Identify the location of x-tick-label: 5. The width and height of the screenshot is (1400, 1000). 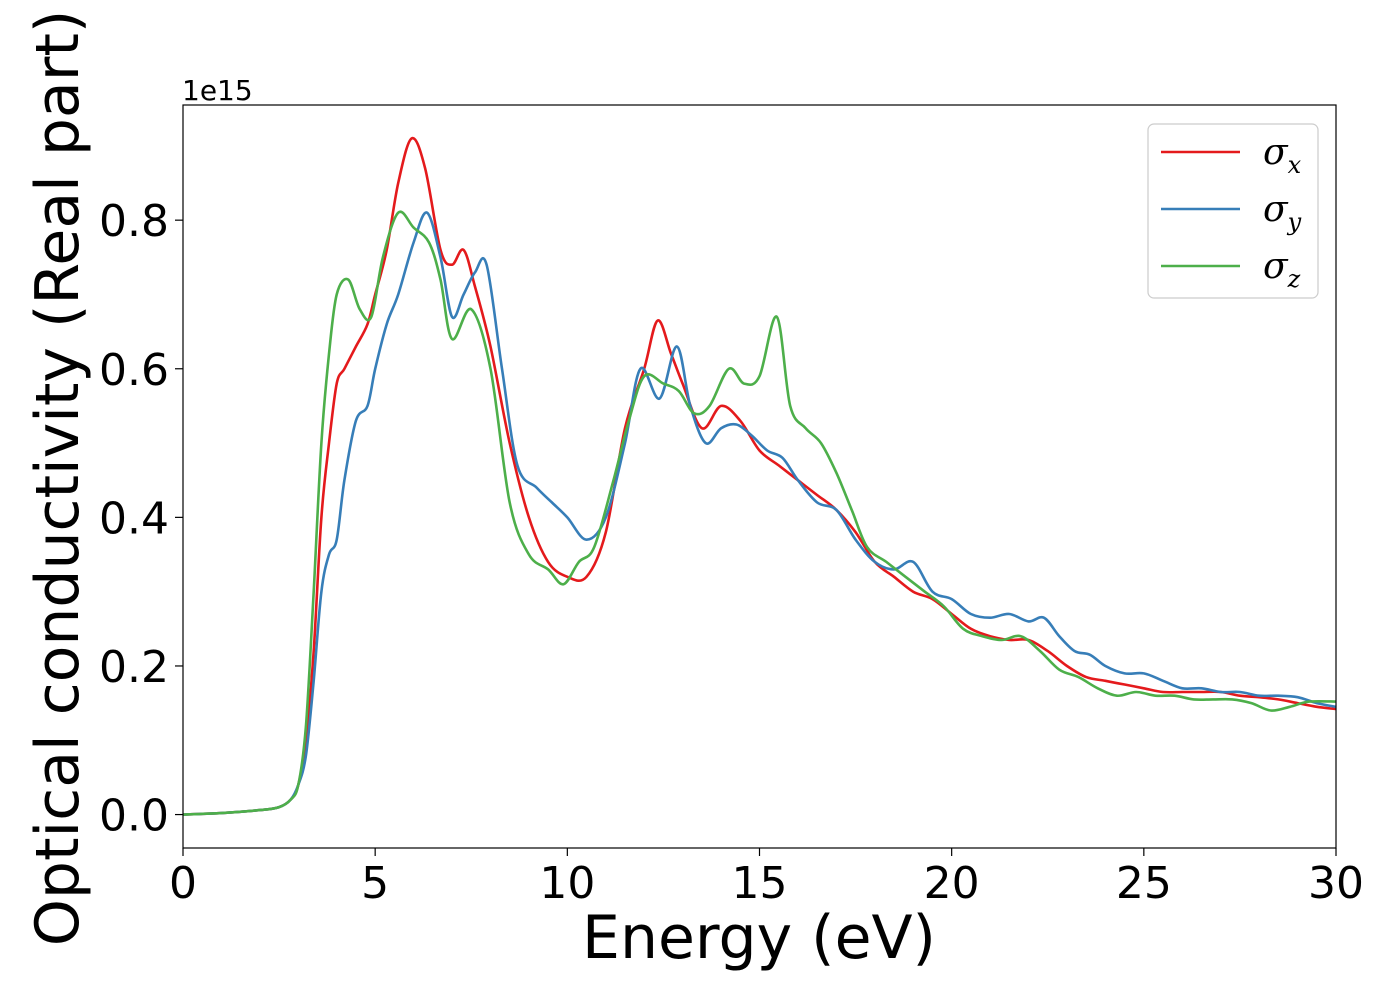
(375, 883).